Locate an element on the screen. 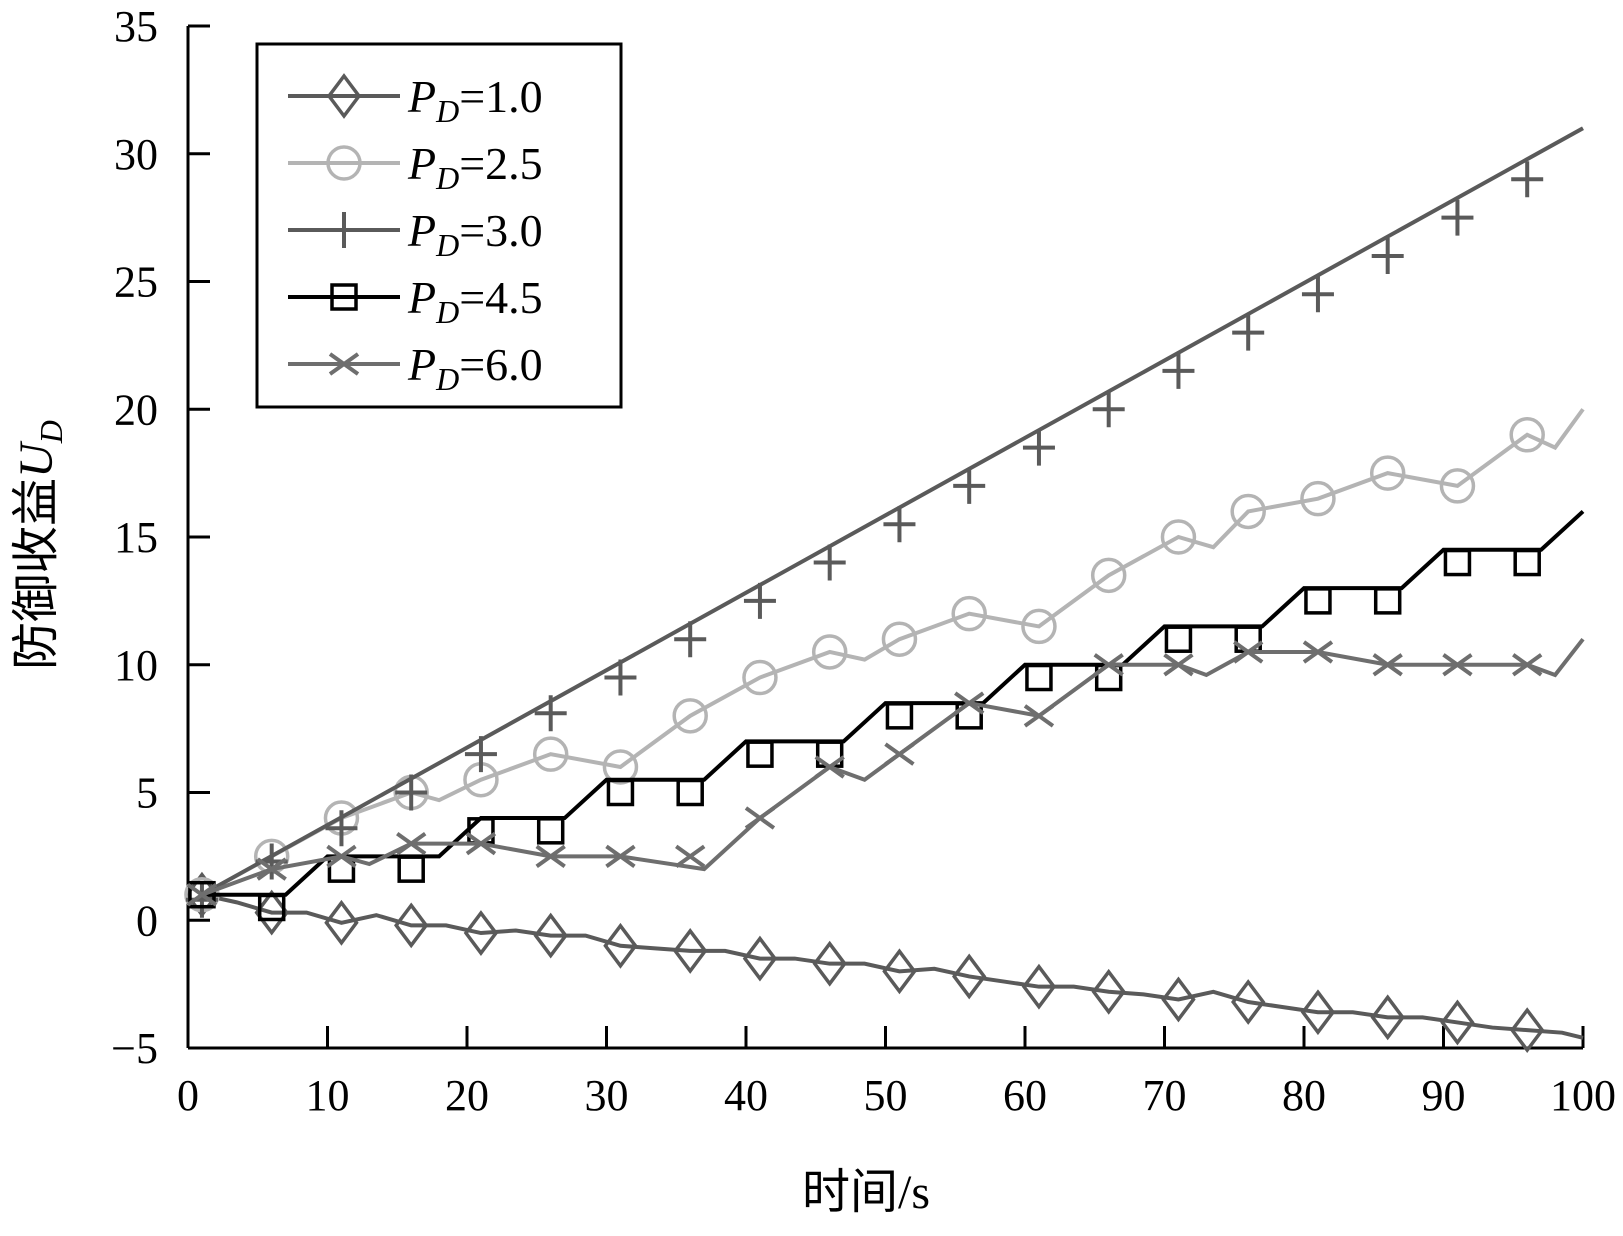  x-tick-label: 0 is located at coordinates (188, 1095).